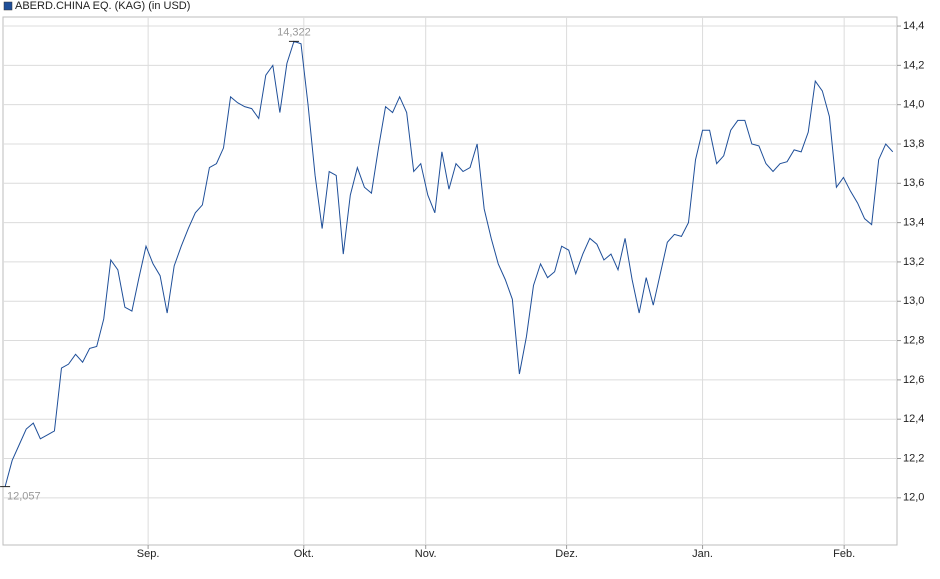 This screenshot has width=940, height=579. I want to click on annotation-label: 12,057, so click(24, 497).